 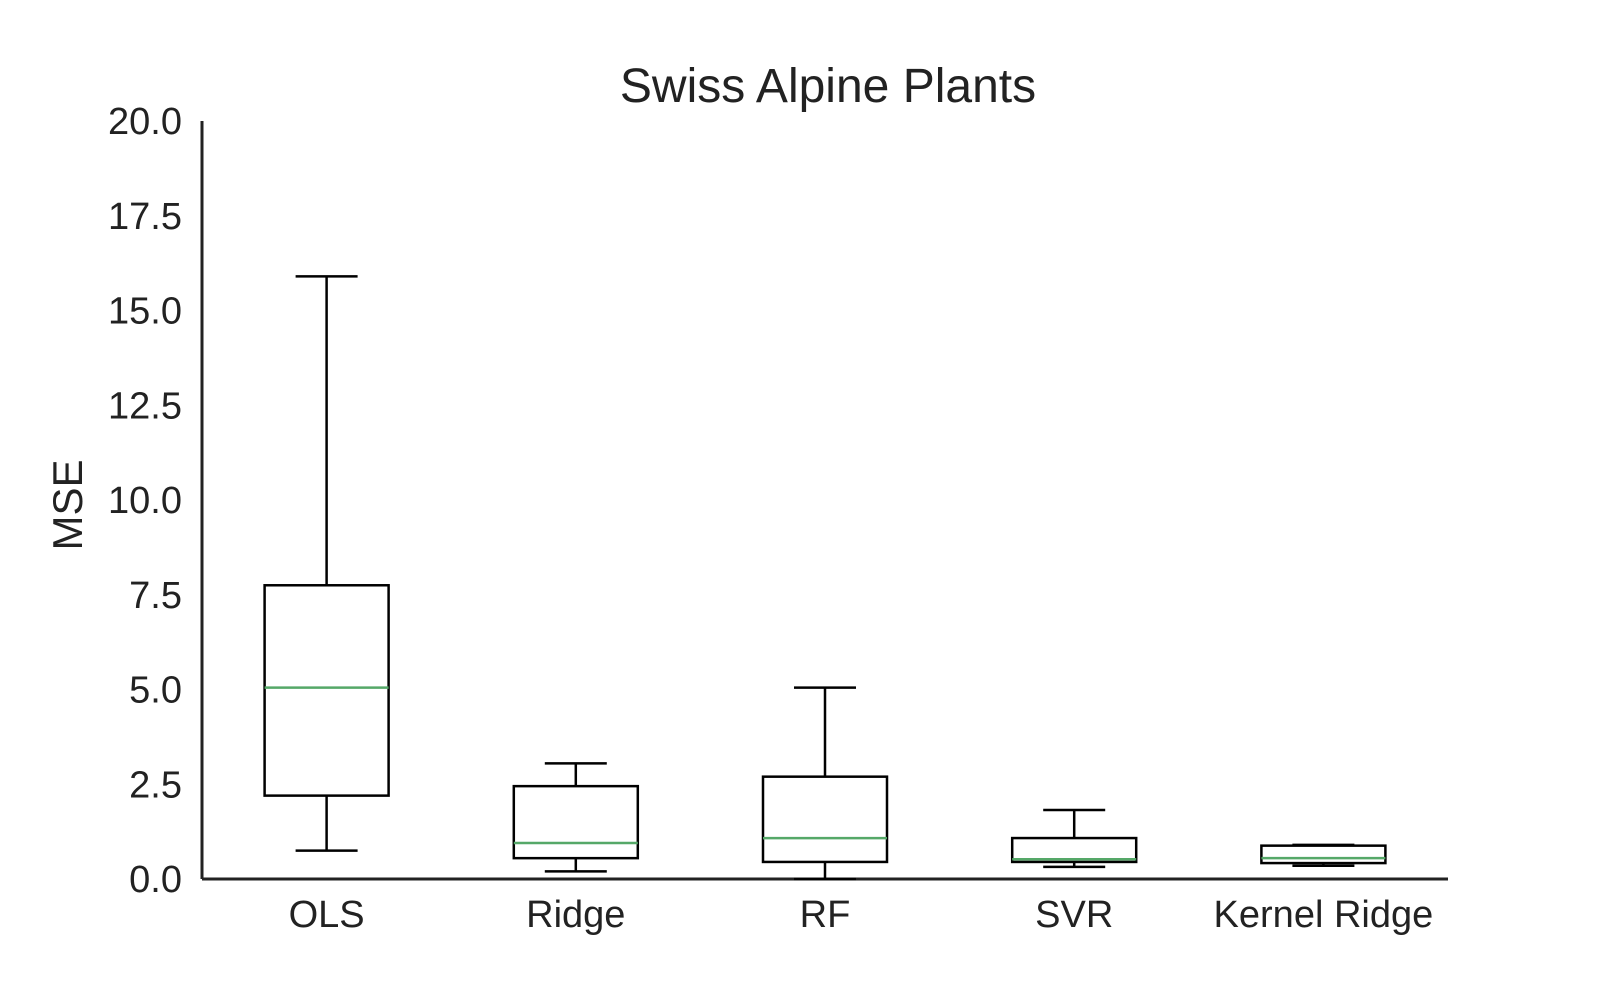 What do you see at coordinates (155, 691) in the screenshot?
I see `y-tick-label: 5.0` at bounding box center [155, 691].